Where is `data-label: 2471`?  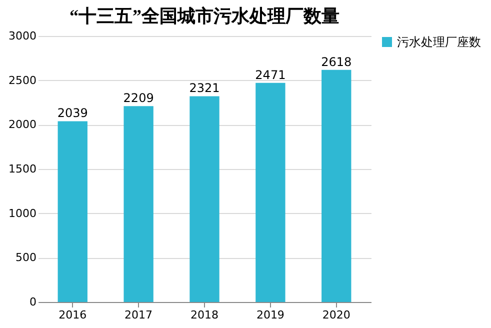 data-label: 2471 is located at coordinates (270, 75).